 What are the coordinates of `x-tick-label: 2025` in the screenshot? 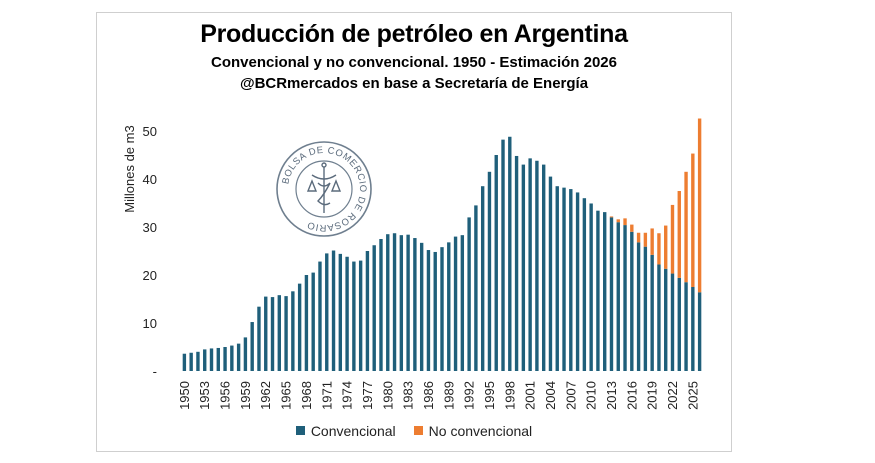 It's located at (692, 395).